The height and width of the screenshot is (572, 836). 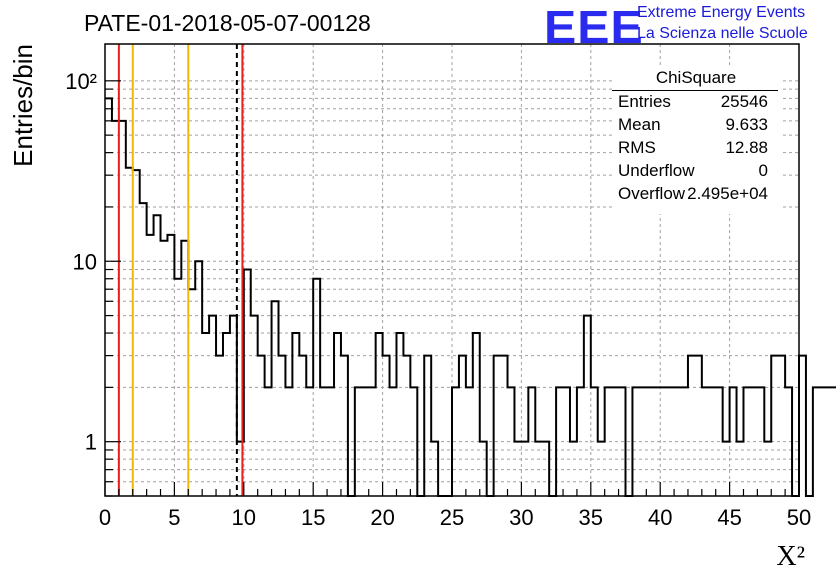 What do you see at coordinates (729, 517) in the screenshot?
I see `x-tick-label: 45` at bounding box center [729, 517].